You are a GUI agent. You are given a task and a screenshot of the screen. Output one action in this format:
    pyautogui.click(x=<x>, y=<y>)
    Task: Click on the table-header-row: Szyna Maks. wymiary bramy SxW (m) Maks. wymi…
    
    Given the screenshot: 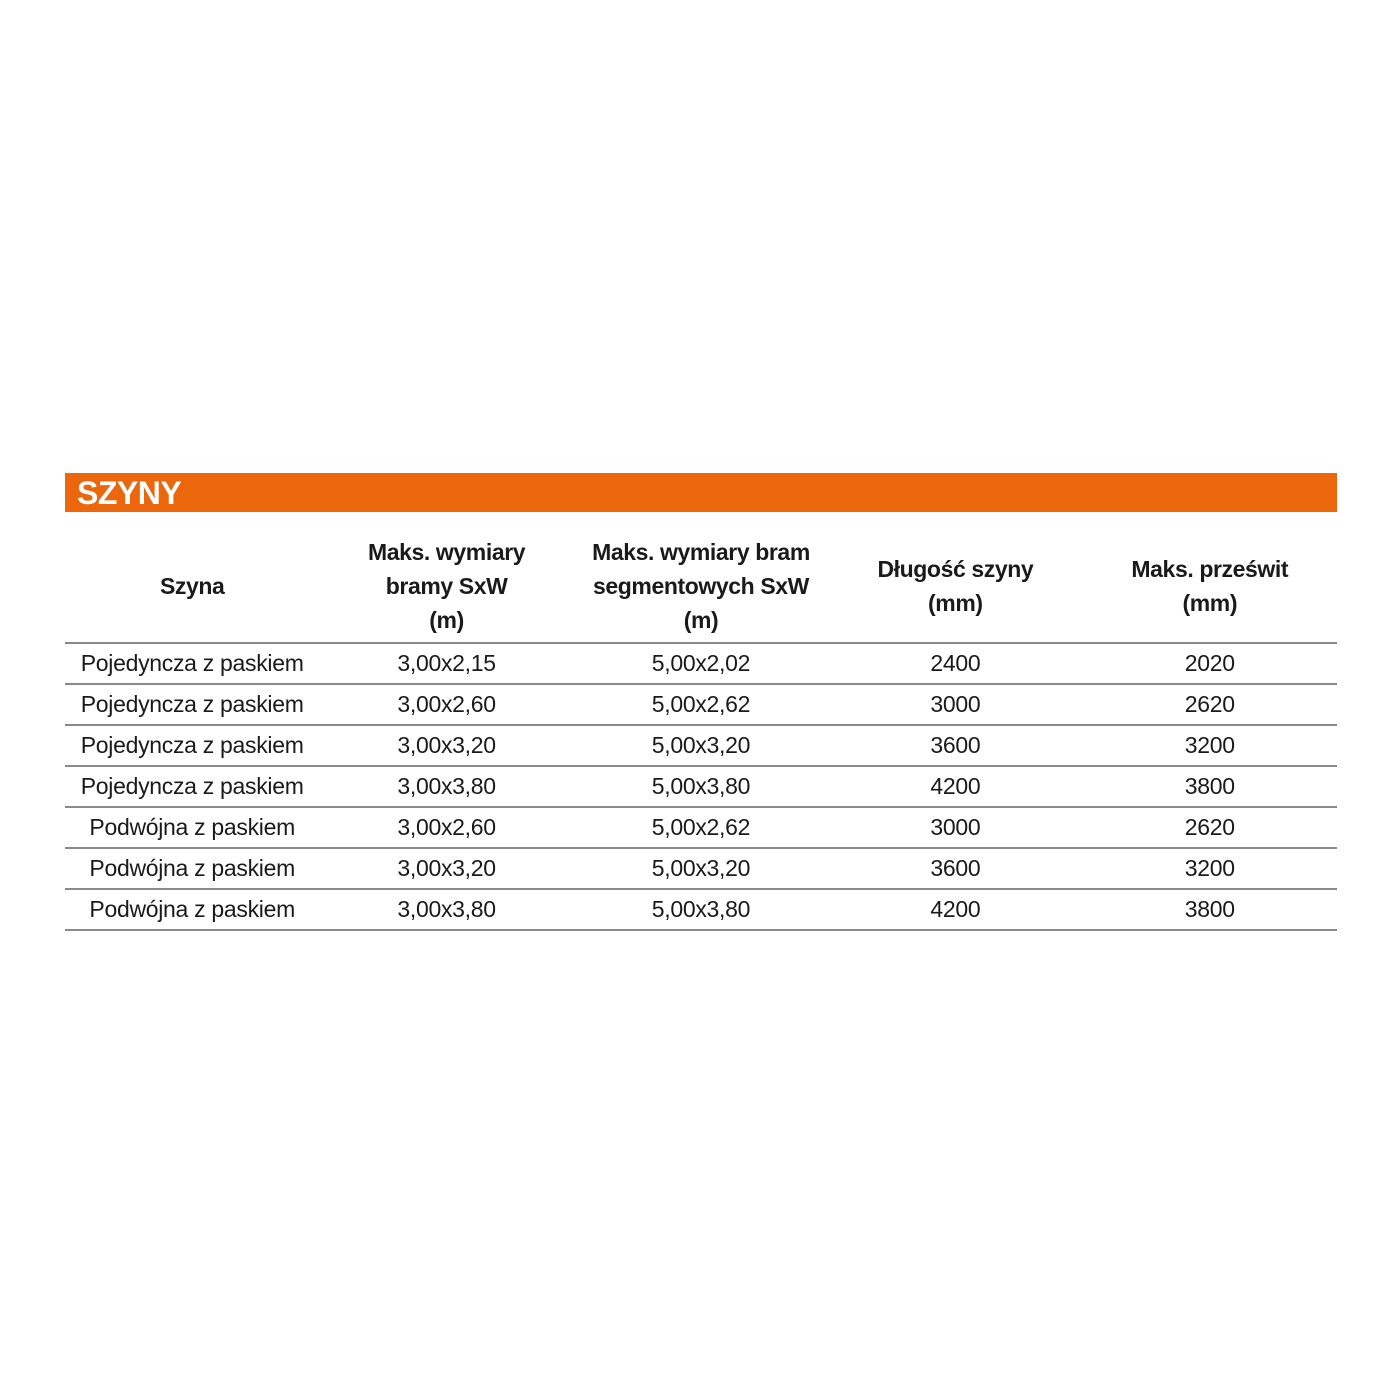 What is the action you would take?
    pyautogui.click(x=701, y=587)
    